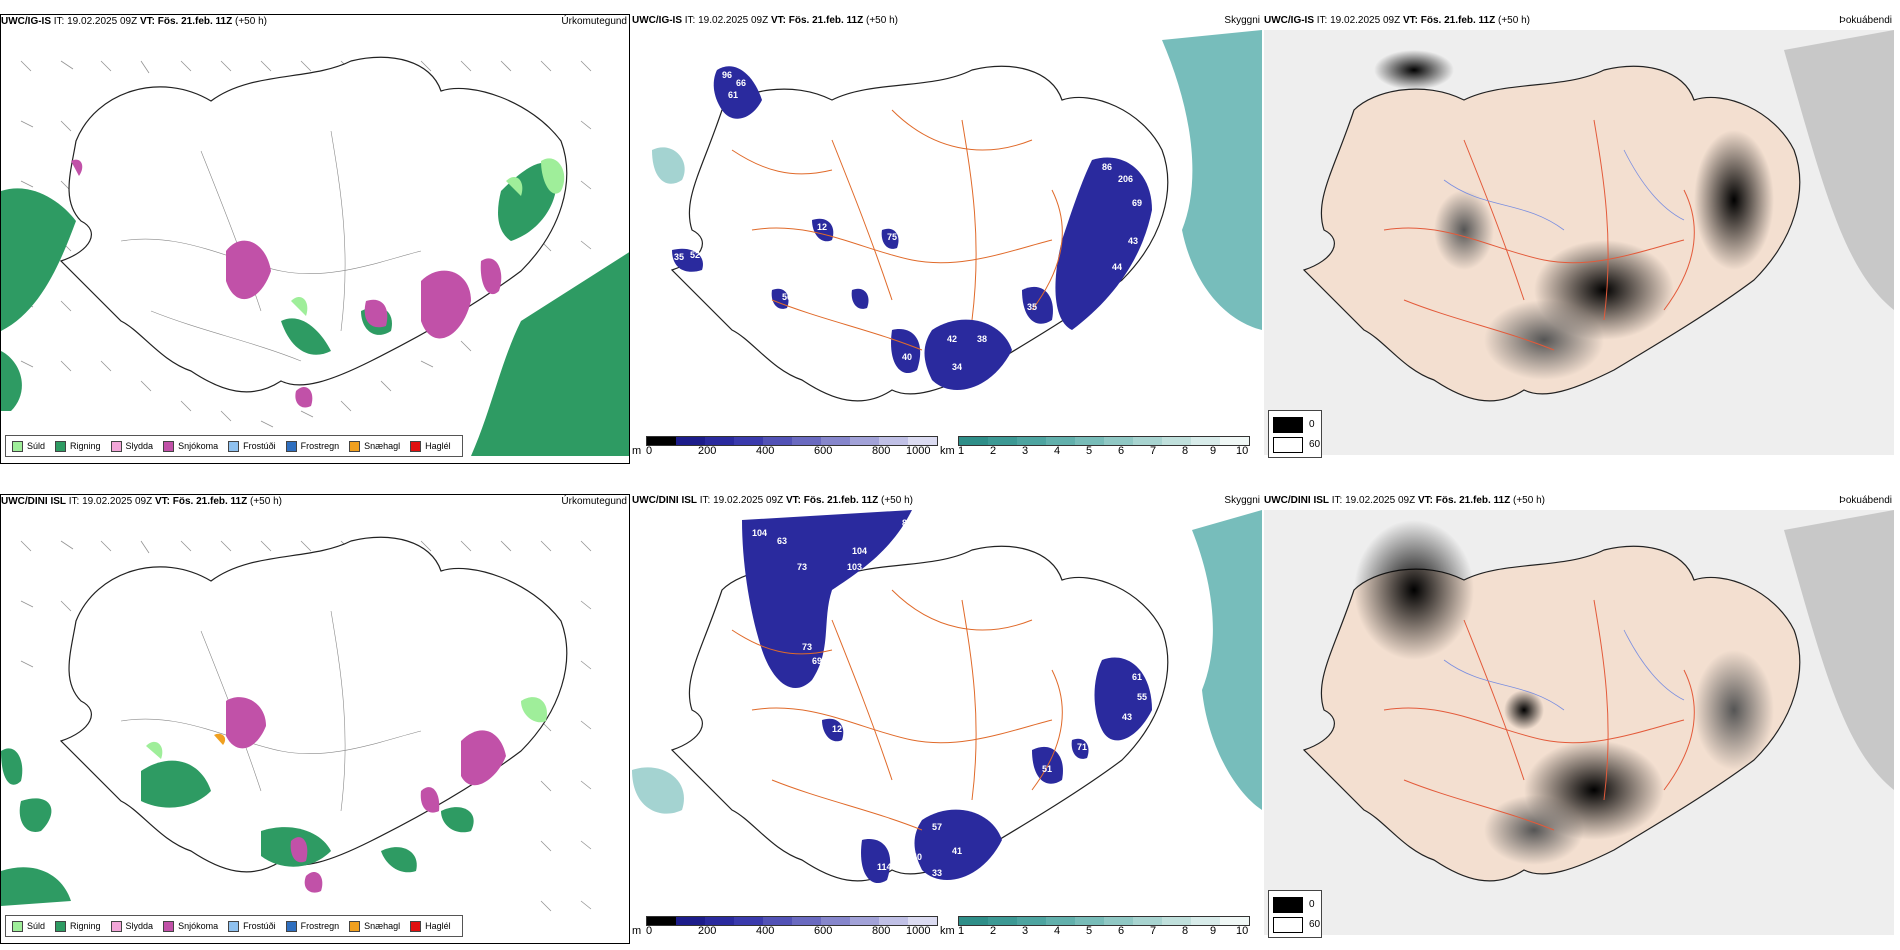 This screenshot has width=1900, height=950. Describe the element at coordinates (190, 446) in the screenshot. I see `legend-item: Snjókoma` at that location.